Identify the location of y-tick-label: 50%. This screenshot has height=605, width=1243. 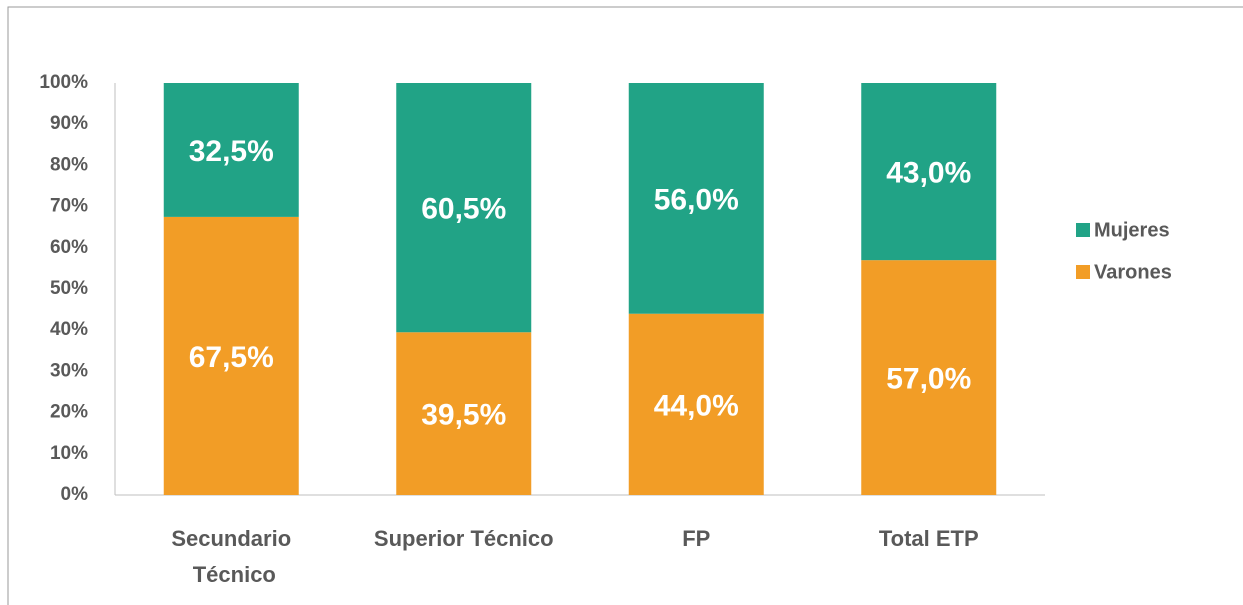
(69, 288).